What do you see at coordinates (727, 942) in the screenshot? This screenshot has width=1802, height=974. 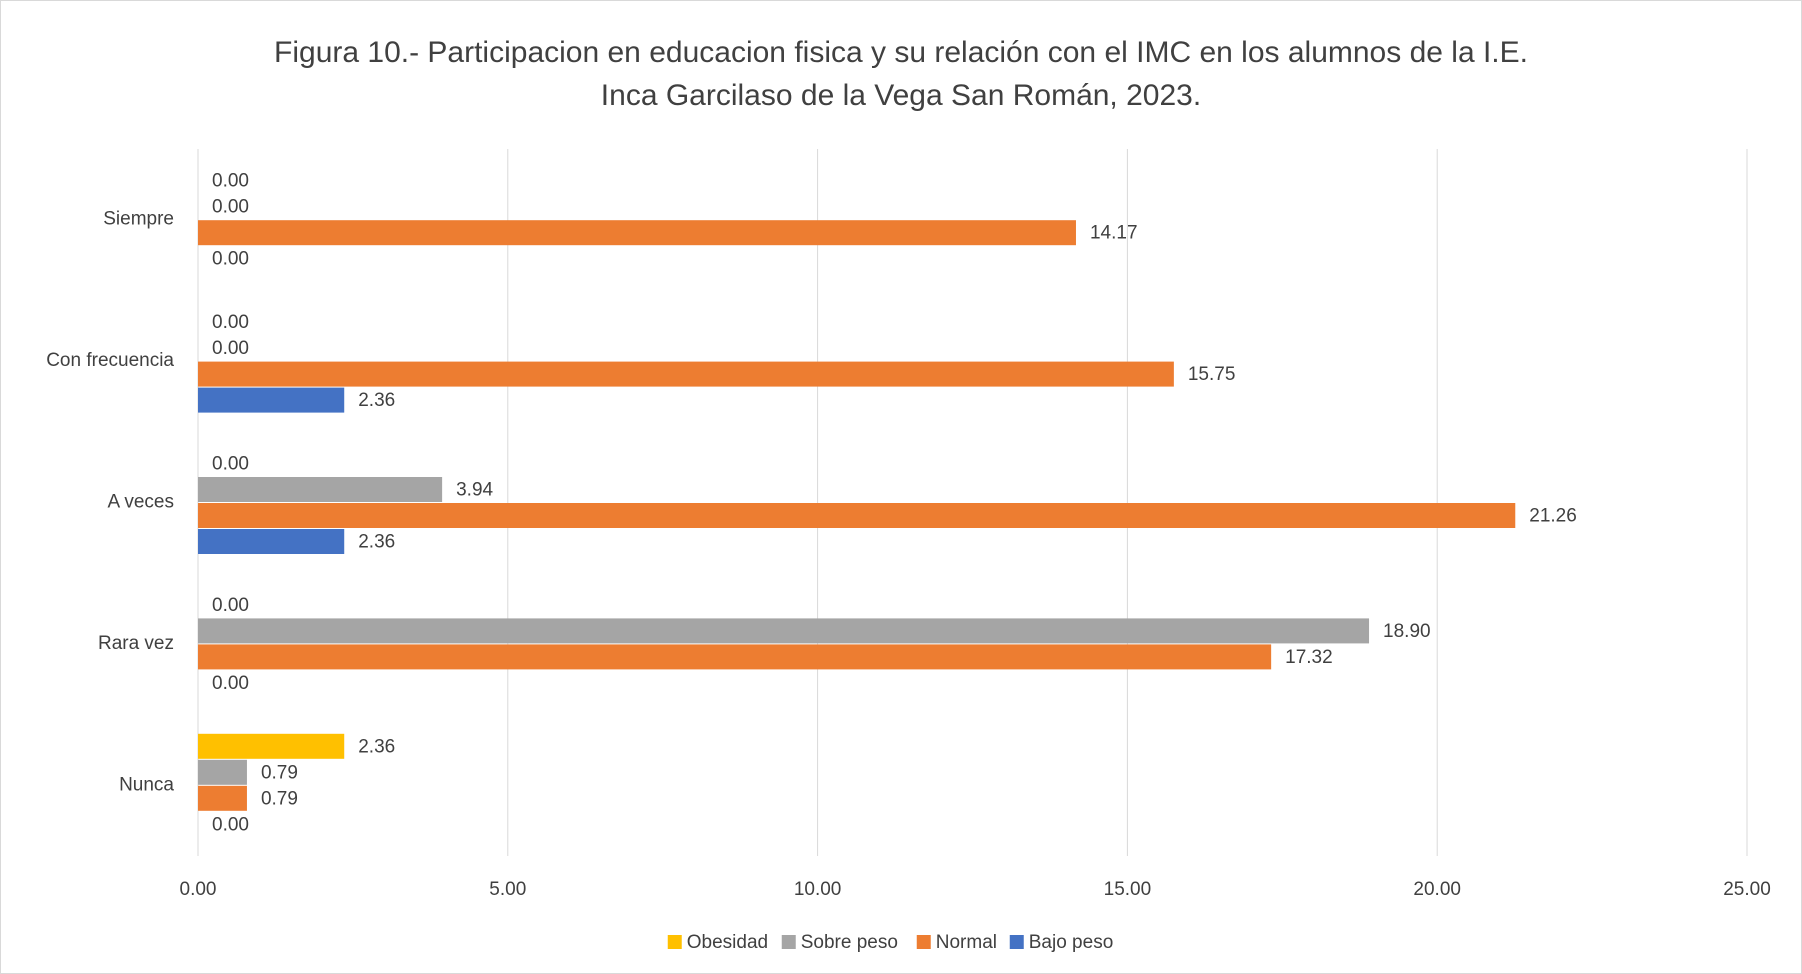 I see `legend-label: Obesidad` at bounding box center [727, 942].